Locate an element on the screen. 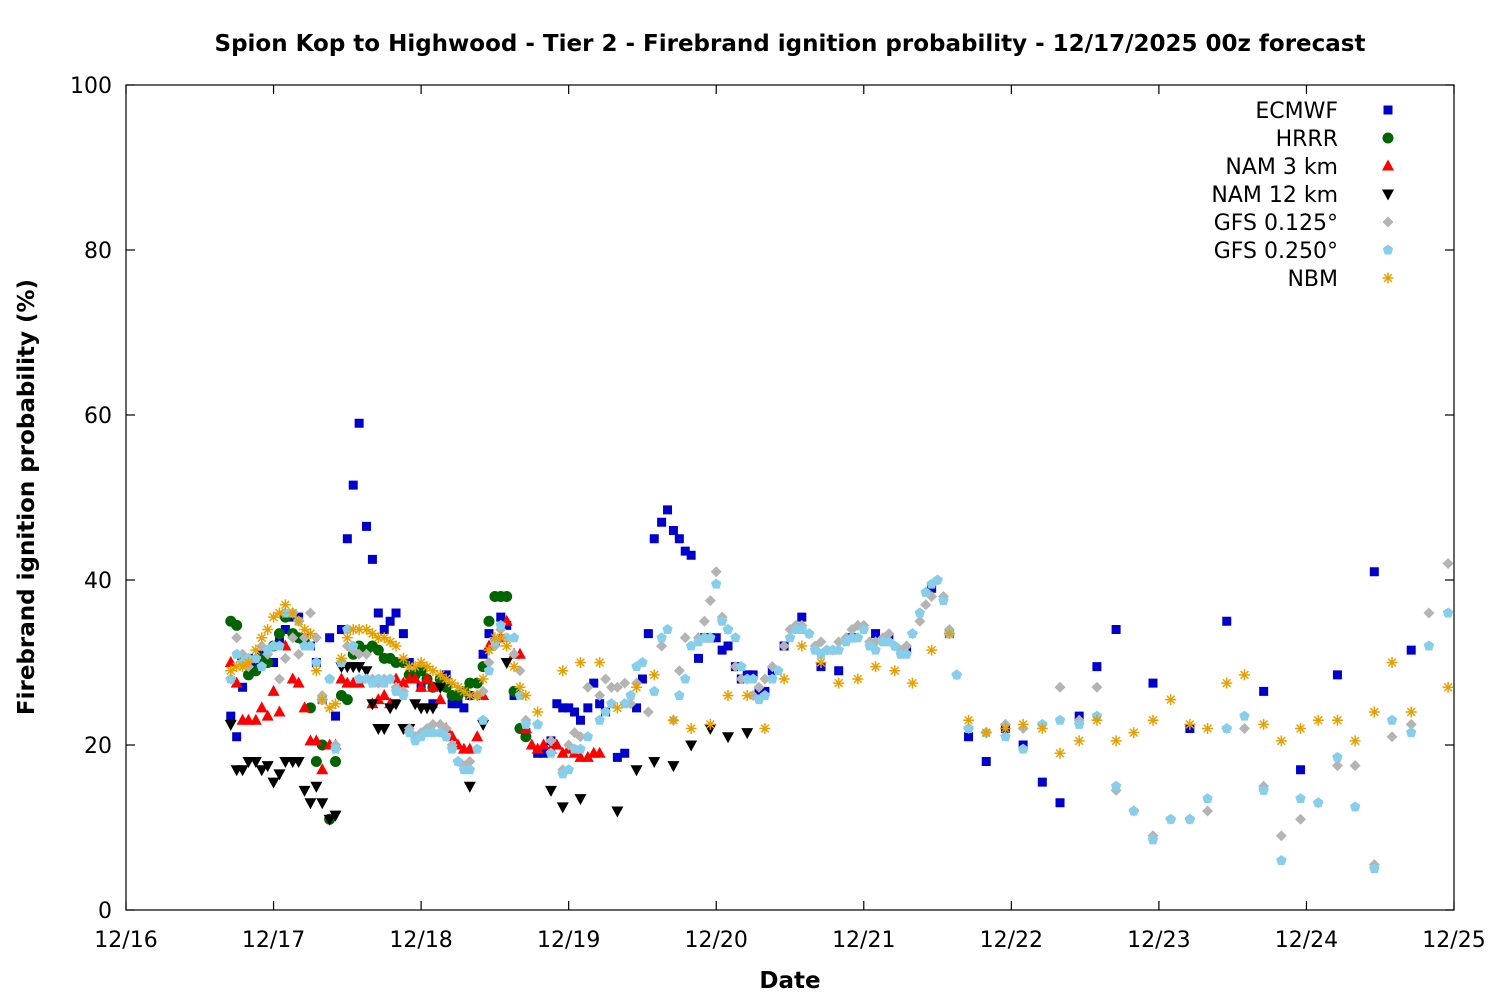 The height and width of the screenshot is (1000, 1500). x-tick-label: 12/23 is located at coordinates (1158, 940).